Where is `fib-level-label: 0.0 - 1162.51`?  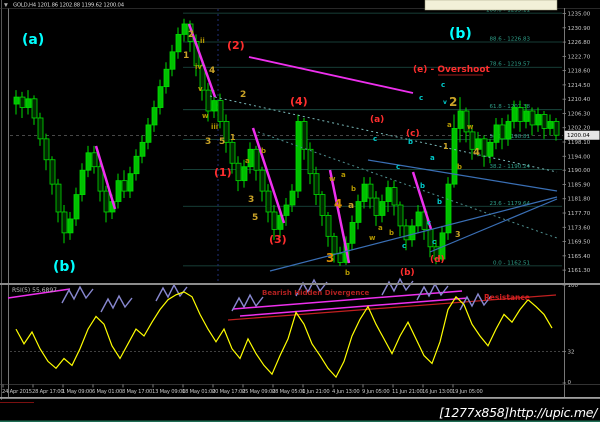
fib-level-label: 0.0 - 1162.51 is located at coordinates (511, 263).